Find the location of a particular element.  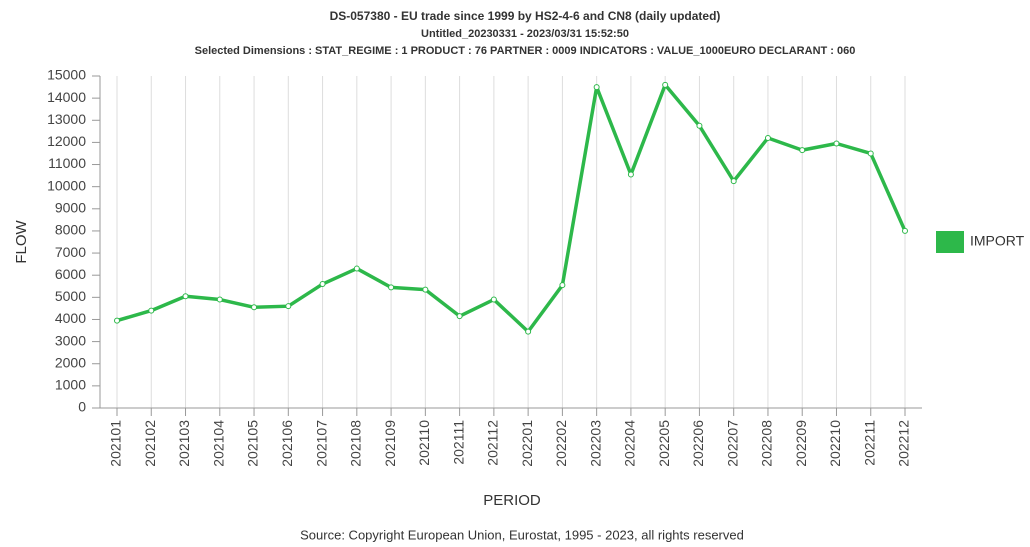

x-axis-label: PERIOD is located at coordinates (512, 500).